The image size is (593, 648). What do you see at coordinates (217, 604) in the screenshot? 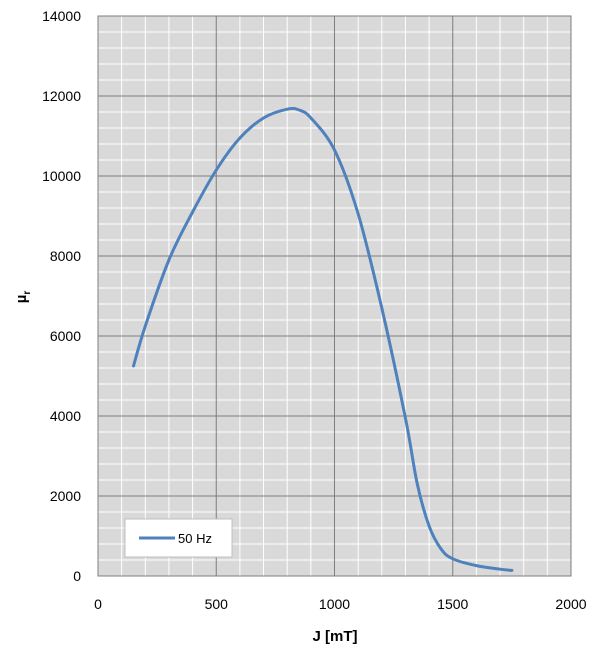
I see `x-tick-label: 500` at bounding box center [217, 604].